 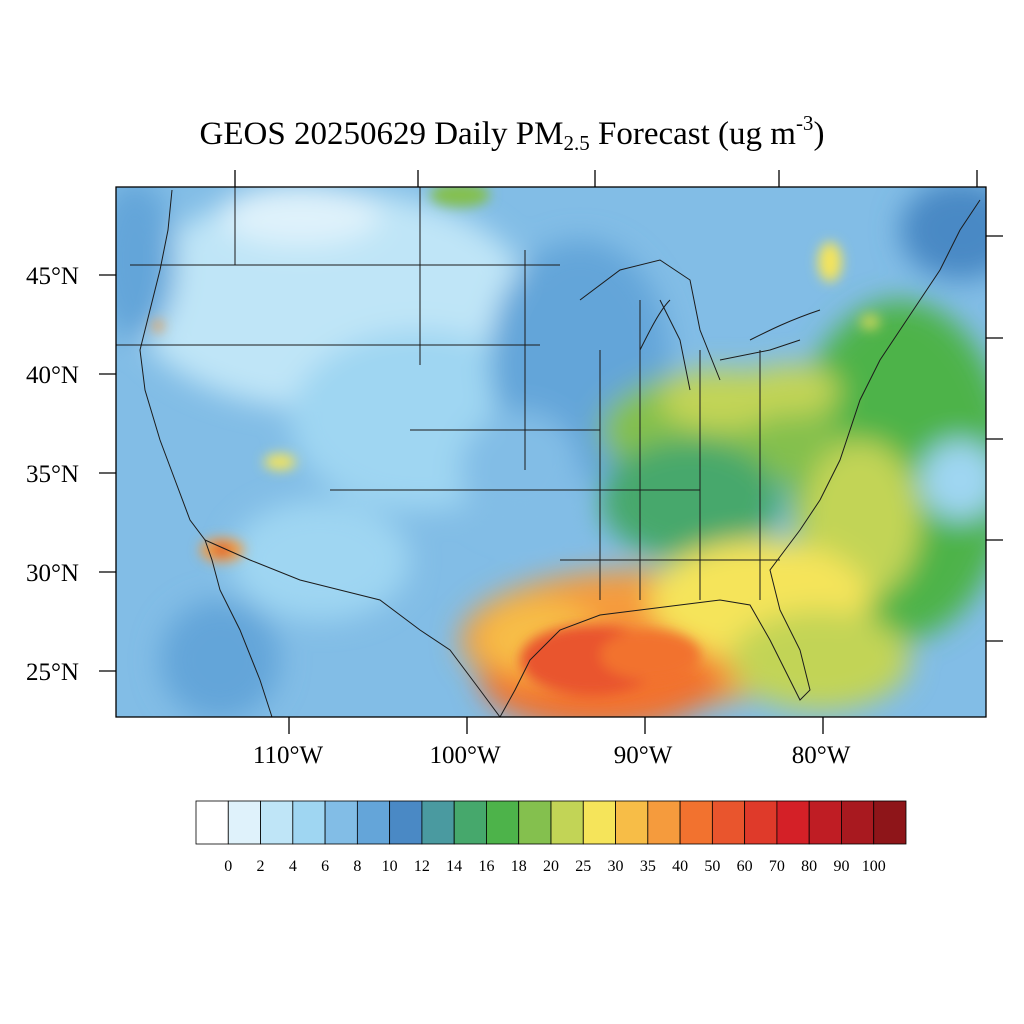 I want to click on title-prefix: GEOS 20250629 Daily PM, so click(x=381, y=134).